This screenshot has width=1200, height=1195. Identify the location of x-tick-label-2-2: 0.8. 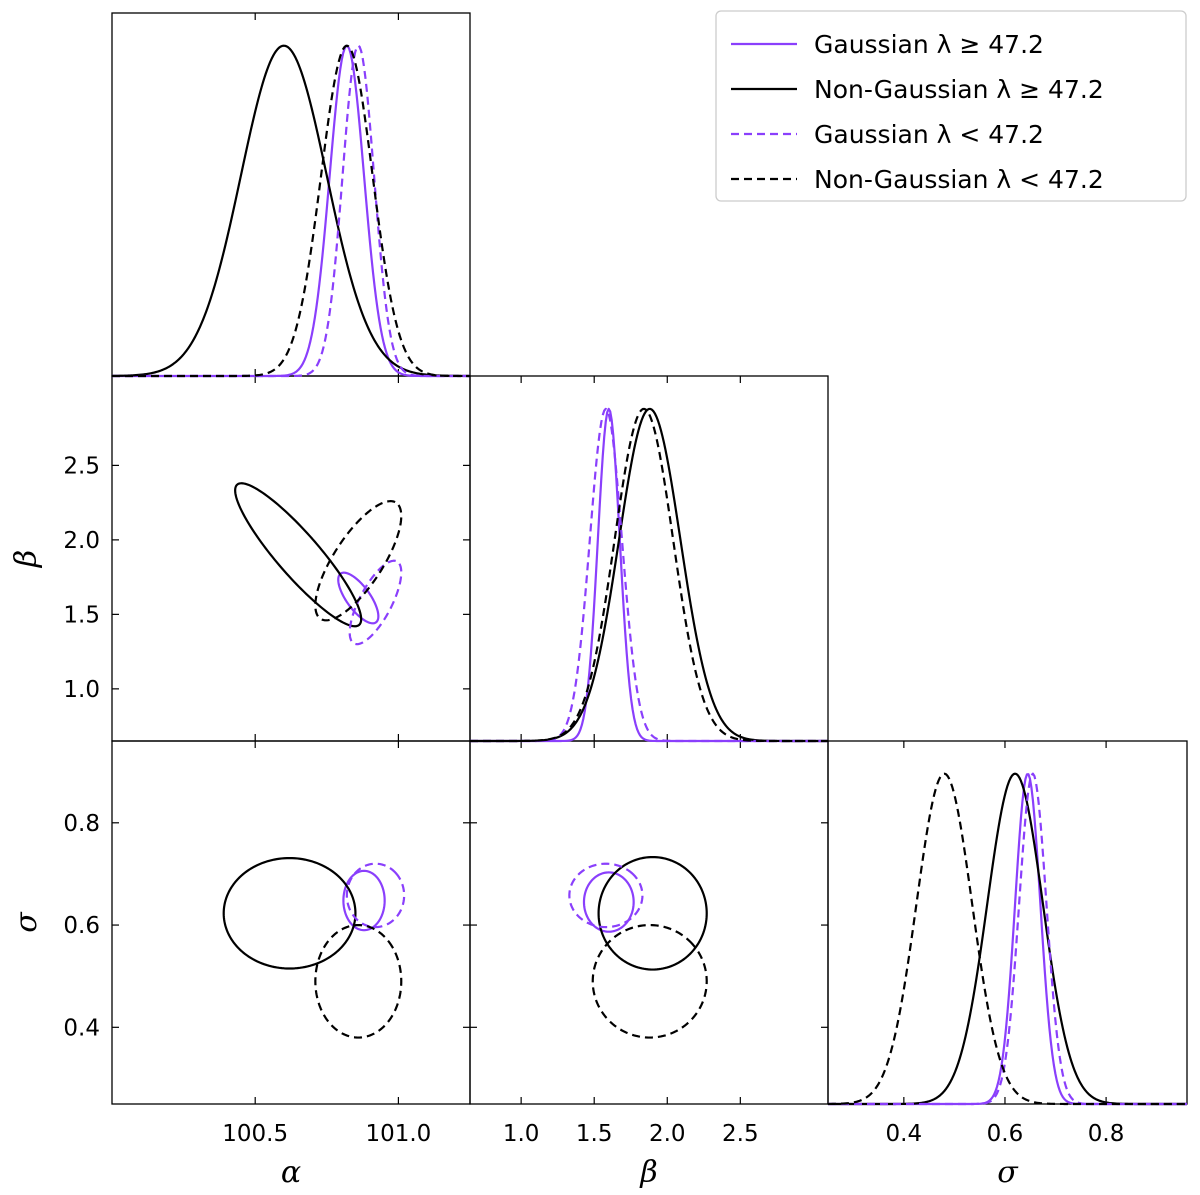
(1106, 1134).